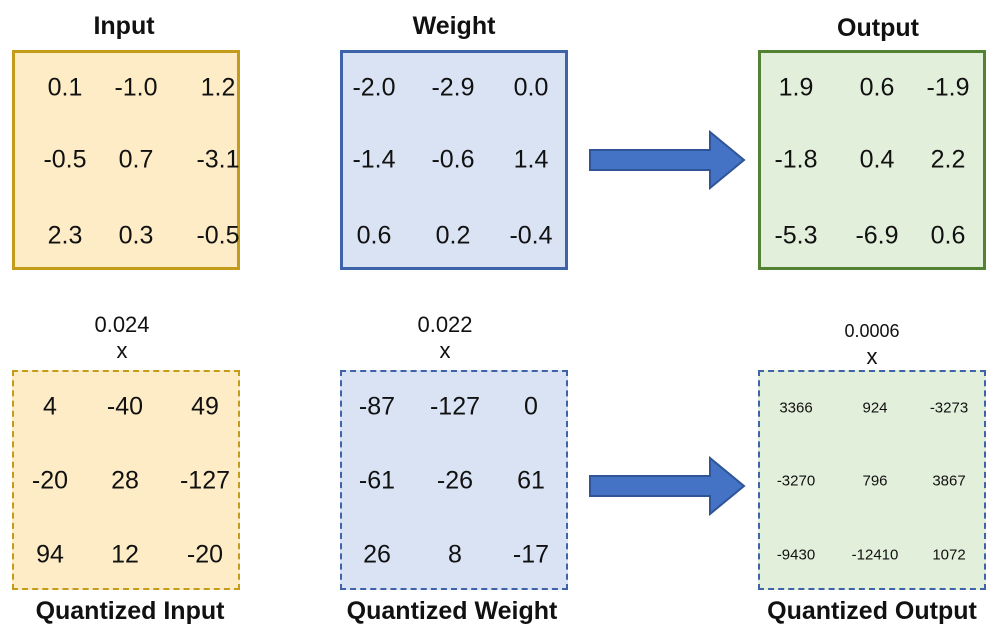  I want to click on weight-scale: 0.022 x, so click(444, 338).